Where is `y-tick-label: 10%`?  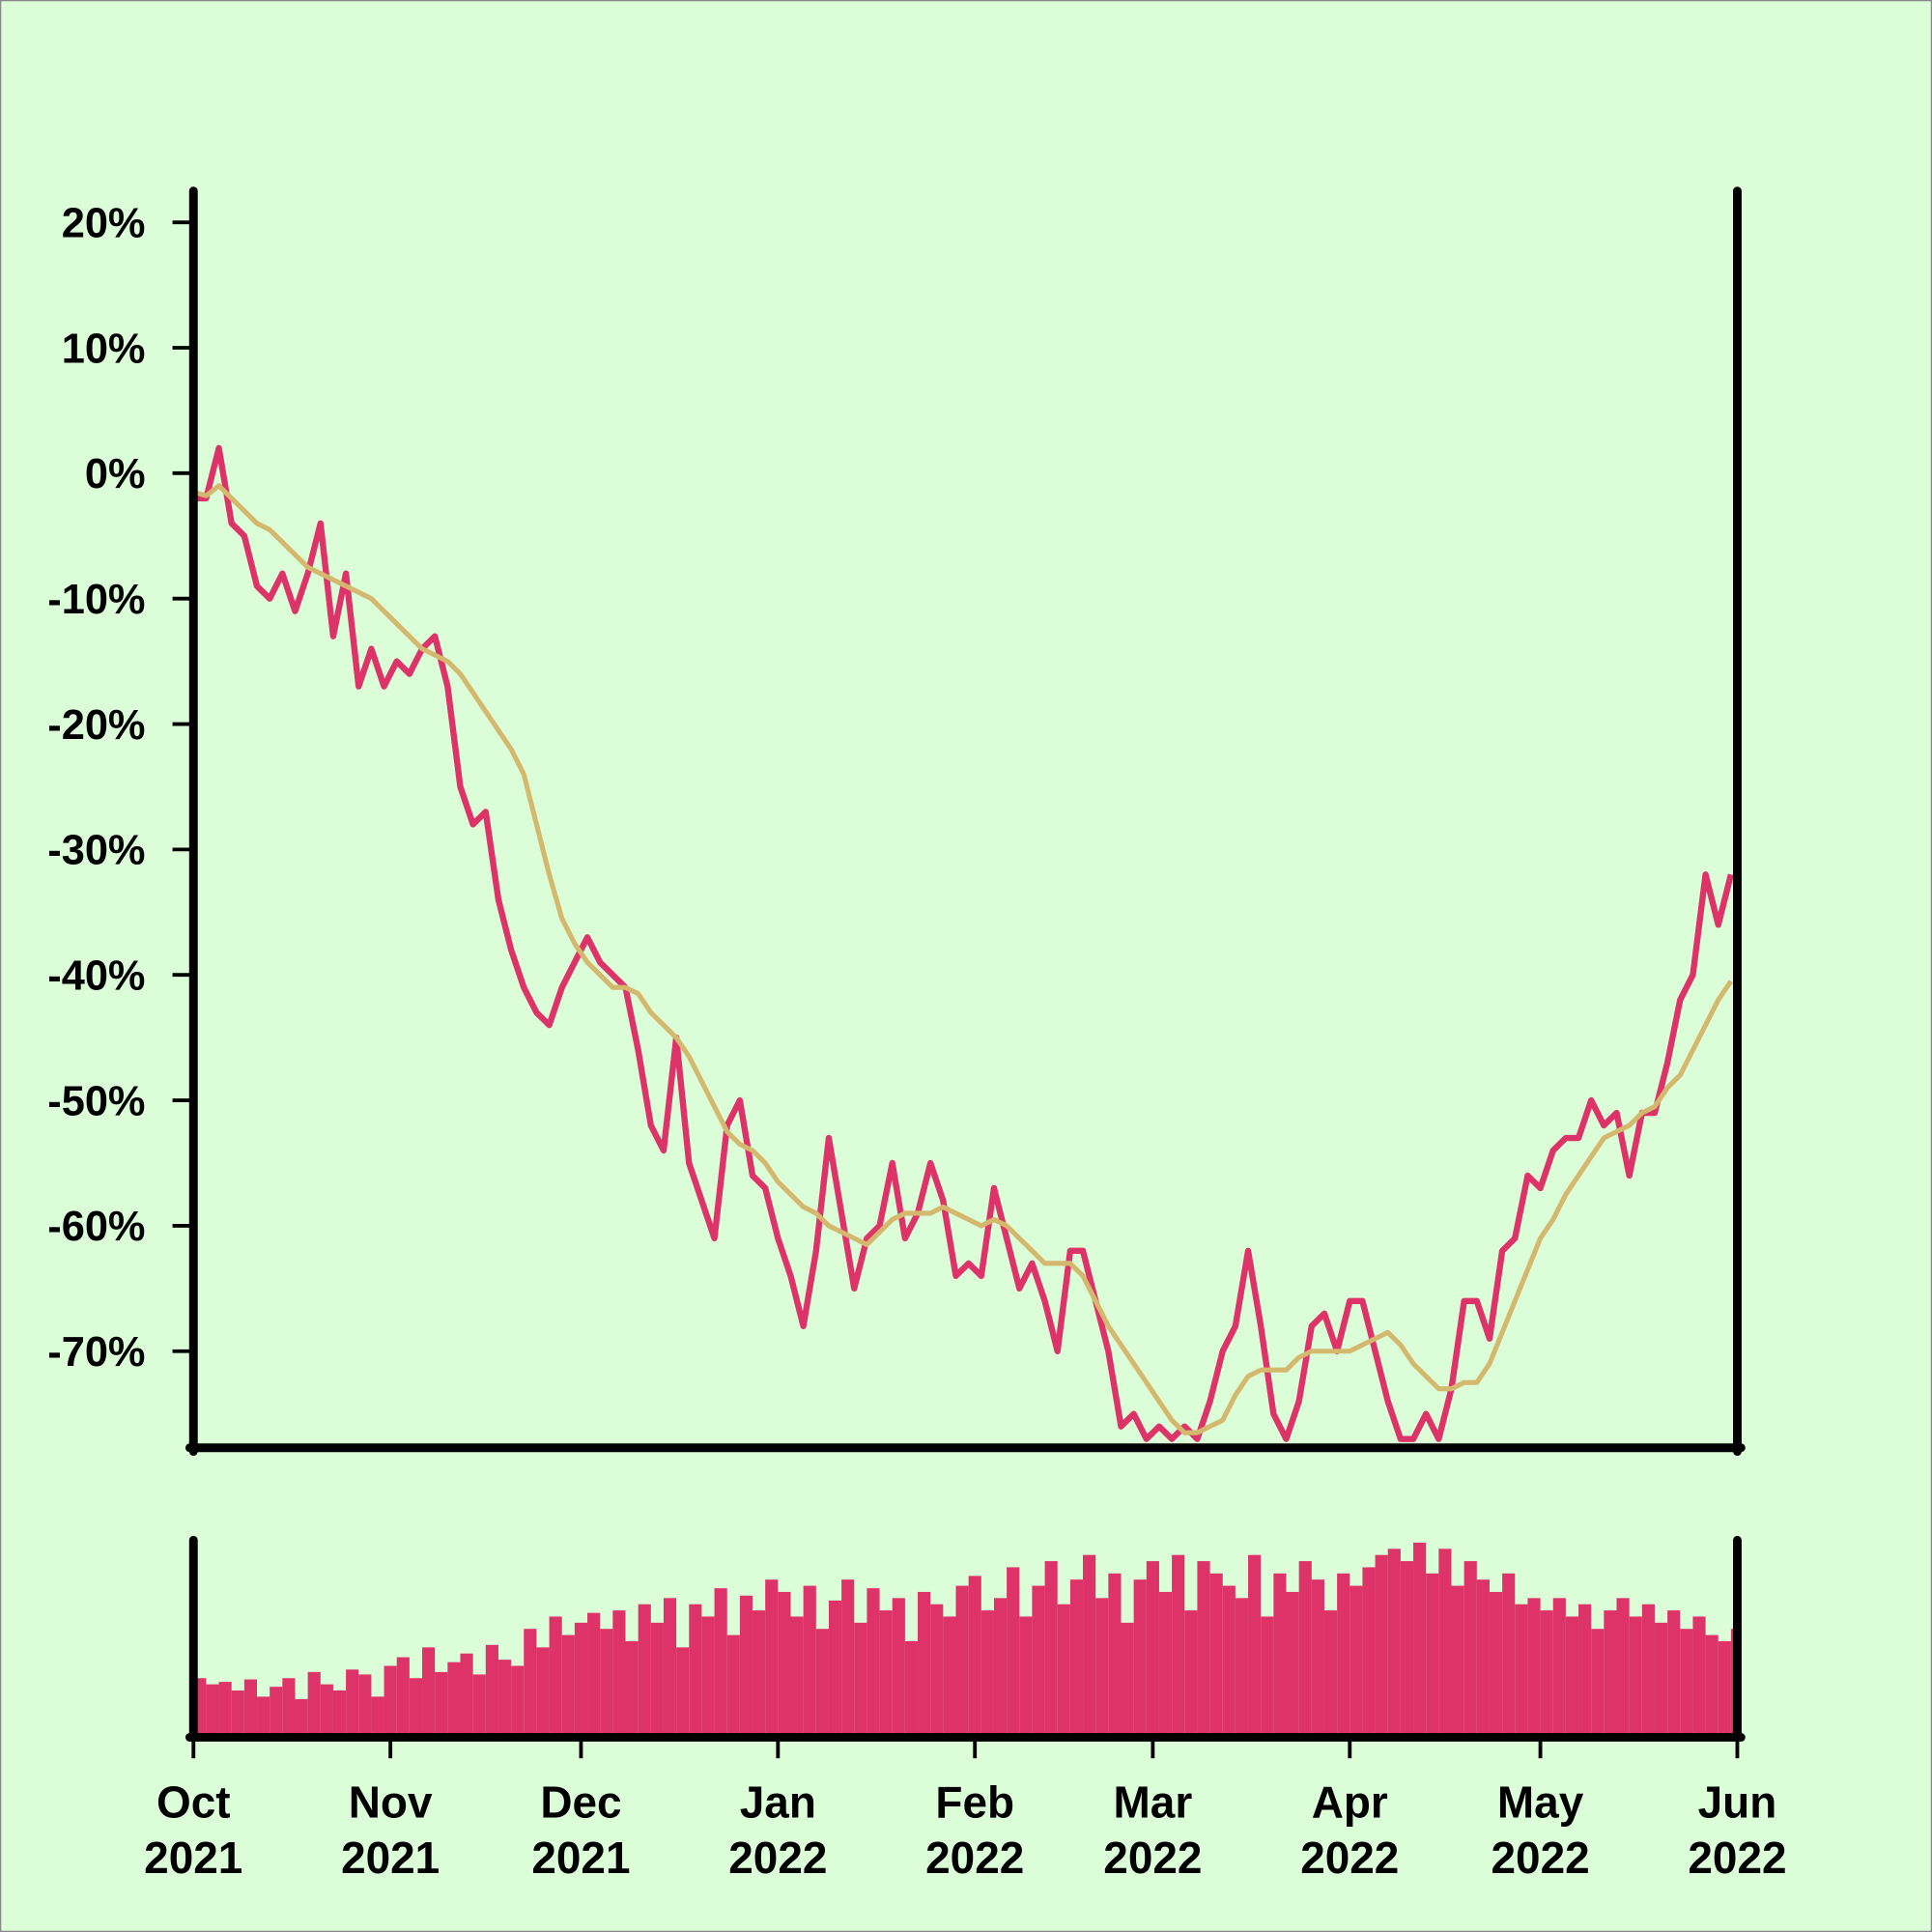 y-tick-label: 10% is located at coordinates (104, 349).